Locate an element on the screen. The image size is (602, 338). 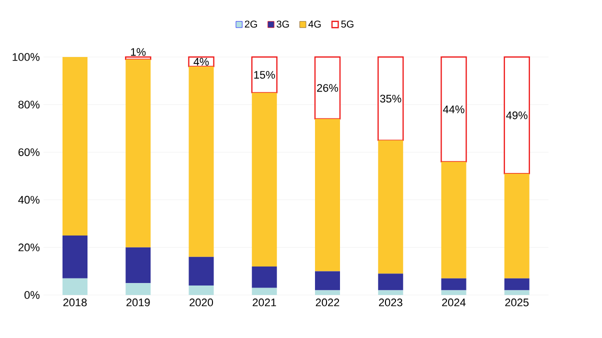
x-tick-label: 2024 is located at coordinates (454, 302).